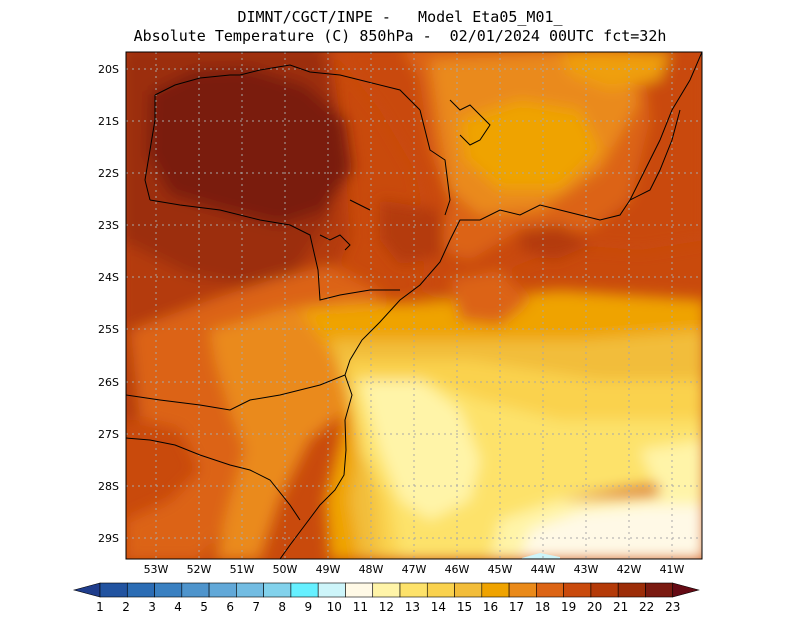 Image resolution: width=800 pixels, height=618 pixels. I want to click on colorbar-label: 4, so click(178, 607).